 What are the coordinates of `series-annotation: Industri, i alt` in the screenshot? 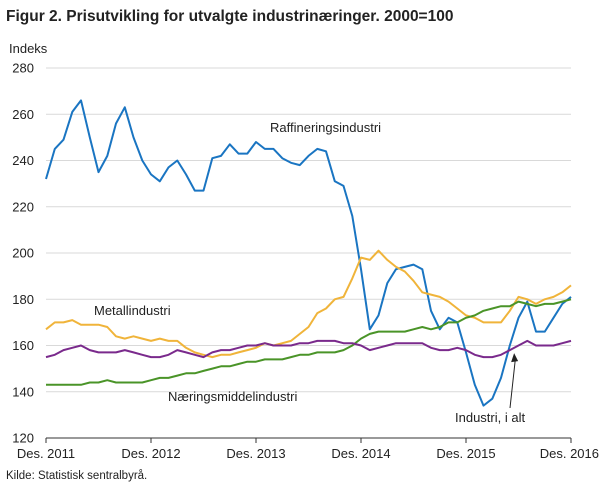 It's located at (490, 417).